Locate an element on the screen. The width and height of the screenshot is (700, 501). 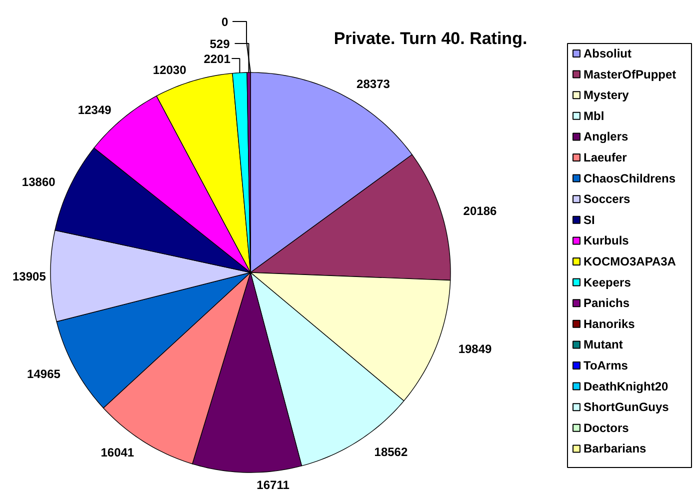
legend-label: Mystery is located at coordinates (607, 95).